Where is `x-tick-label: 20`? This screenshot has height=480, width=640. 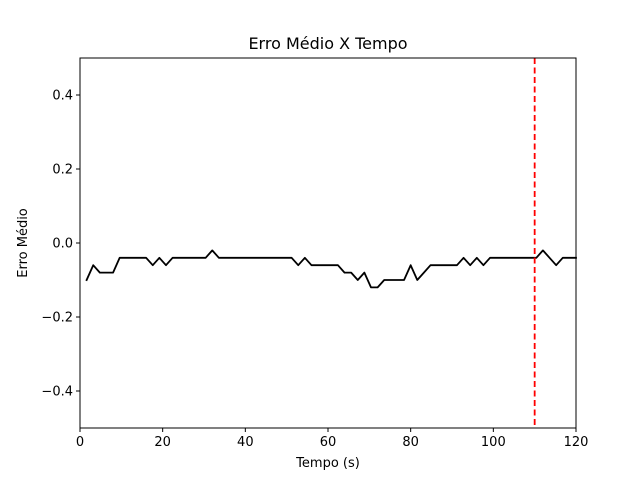 x-tick-label: 20 is located at coordinates (162, 442).